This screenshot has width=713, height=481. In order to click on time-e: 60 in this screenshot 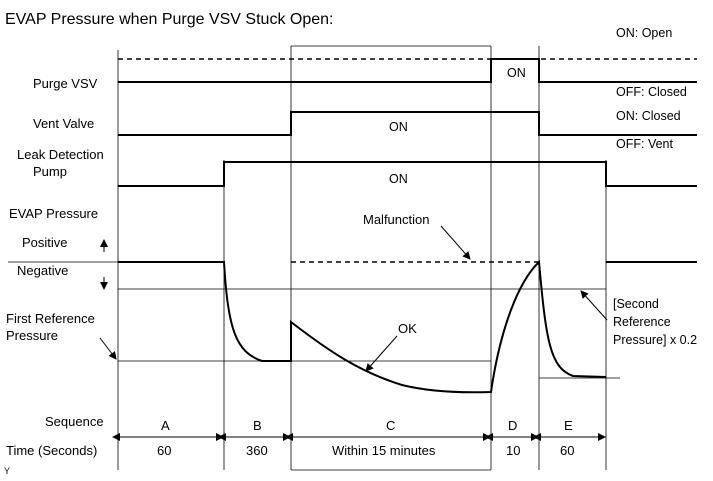, I will do `click(567, 450)`.